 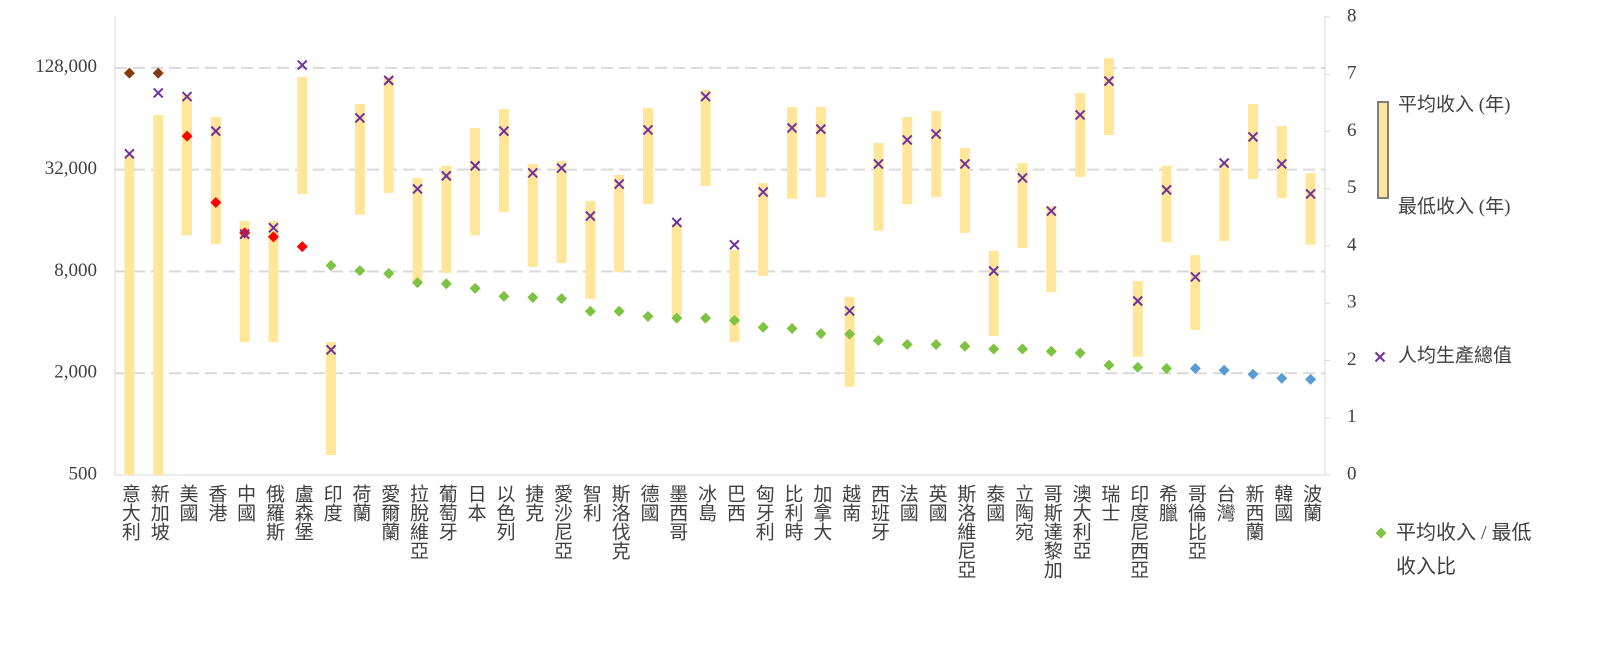 What do you see at coordinates (447, 512) in the screenshot?
I see `x-tick-label: 葡萄牙` at bounding box center [447, 512].